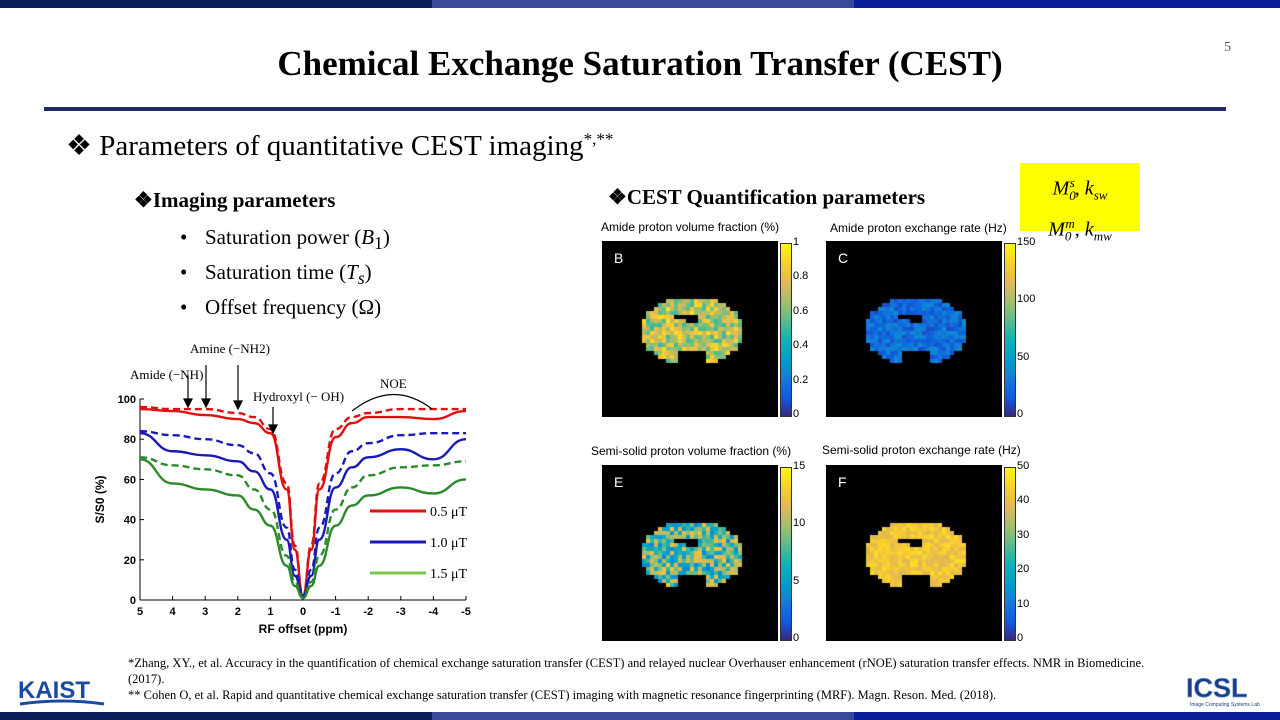  Describe the element at coordinates (801, 276) in the screenshot. I see `colorbar-tick-label: 0.8` at that location.